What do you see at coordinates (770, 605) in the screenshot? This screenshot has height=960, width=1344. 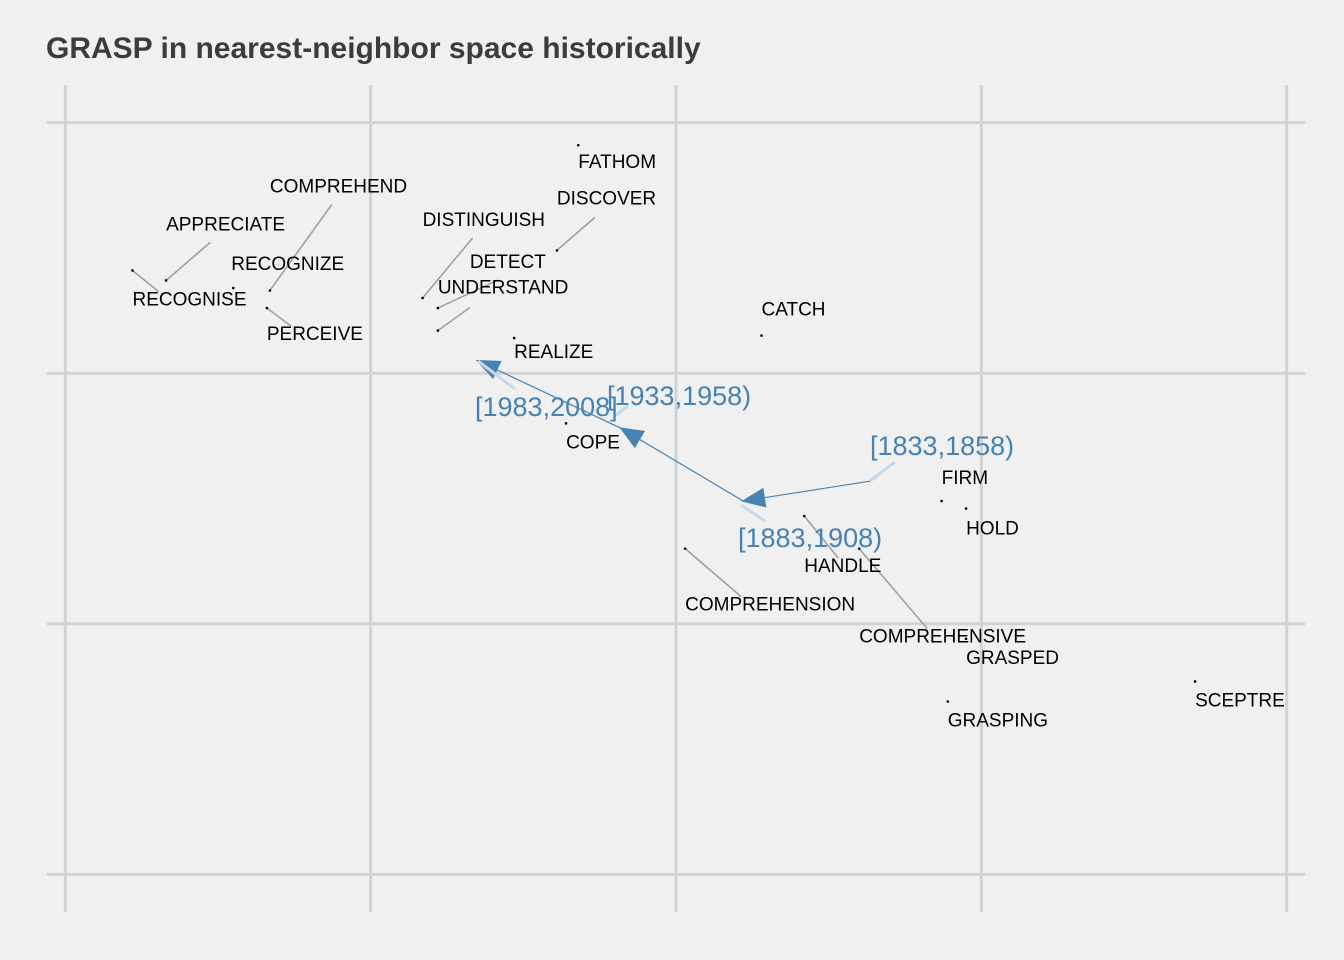 I see `word-label: COMPREHENSION` at bounding box center [770, 605].